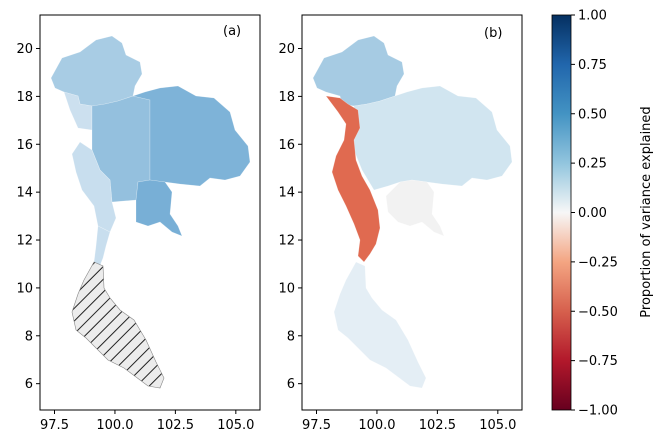  Describe the element at coordinates (592, 65) in the screenshot. I see `colorbar-tick-label: 0.75` at that location.